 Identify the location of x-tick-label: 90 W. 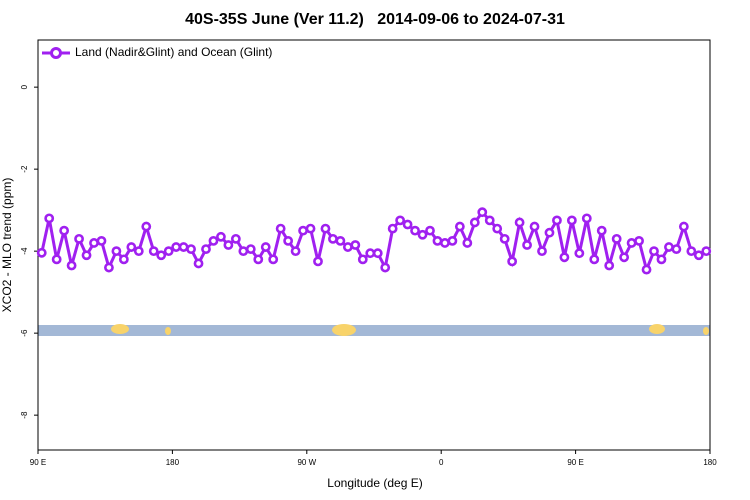
(306, 462).